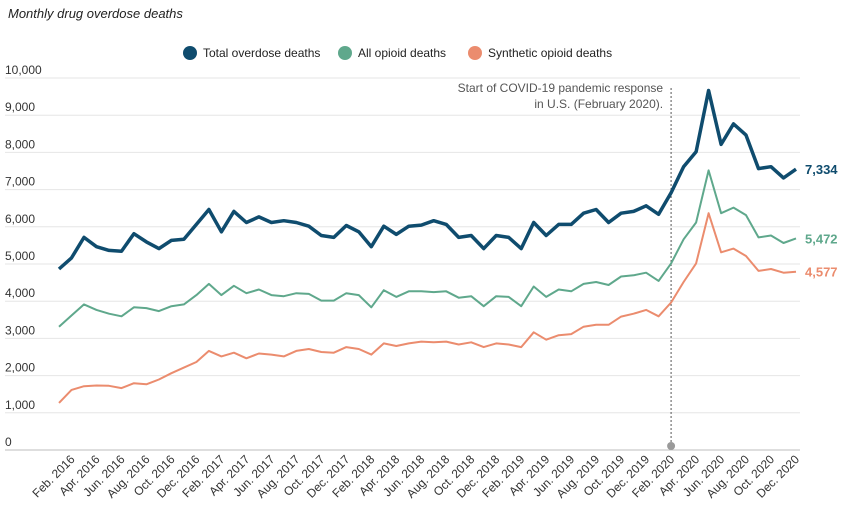  What do you see at coordinates (20, 182) in the screenshot?
I see `y-tick-label: 7,000` at bounding box center [20, 182].